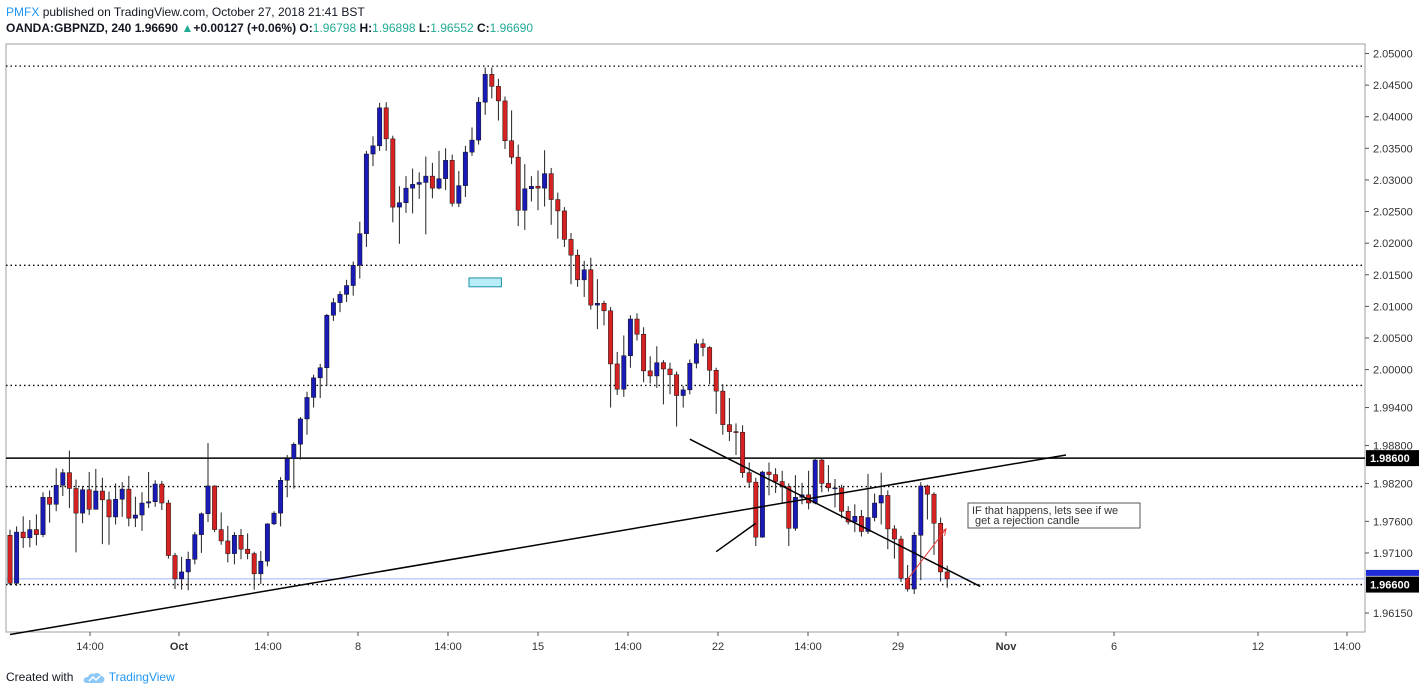  I want to click on highlight-zone-box, so click(485, 282).